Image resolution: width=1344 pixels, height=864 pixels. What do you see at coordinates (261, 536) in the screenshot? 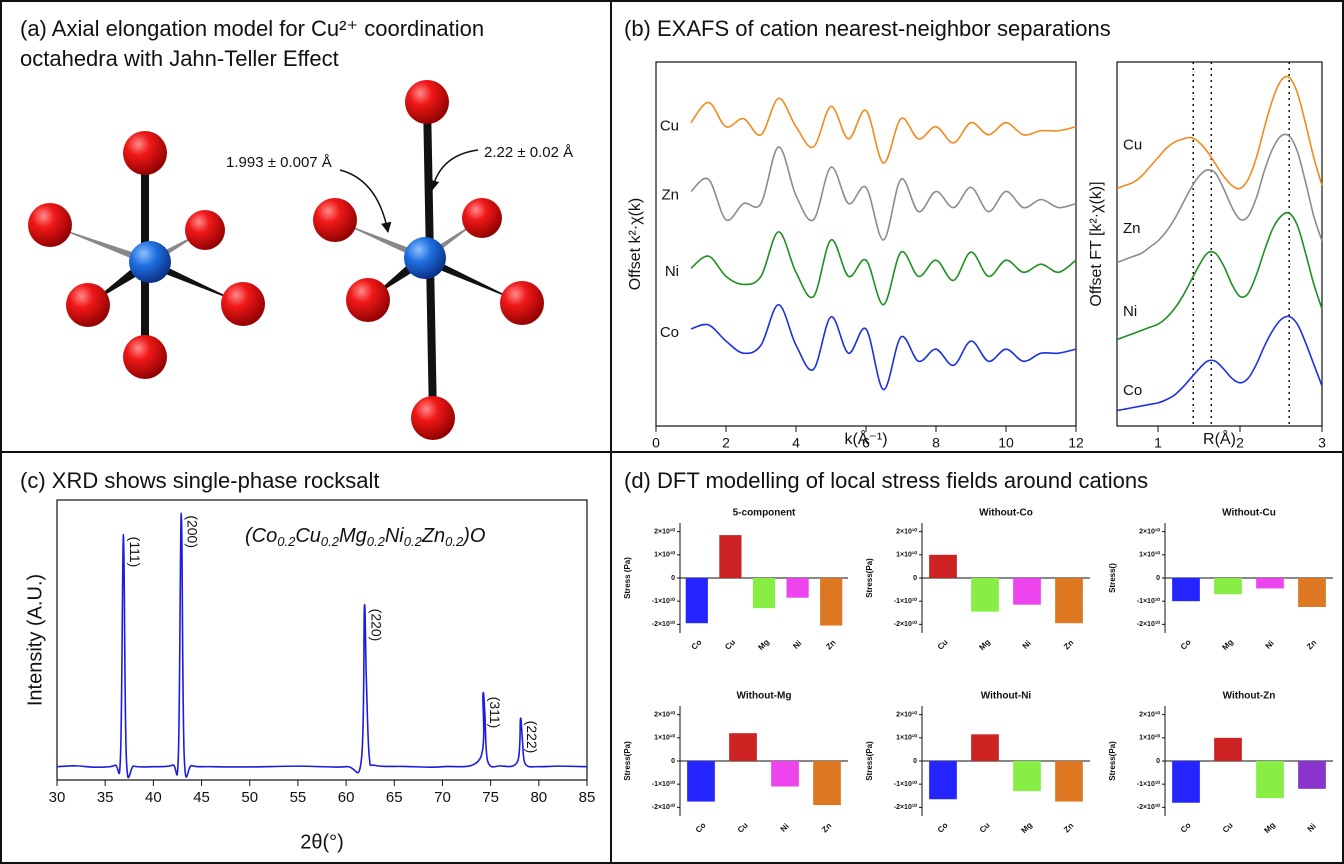
I see `annotation-part: (Co` at bounding box center [261, 536].